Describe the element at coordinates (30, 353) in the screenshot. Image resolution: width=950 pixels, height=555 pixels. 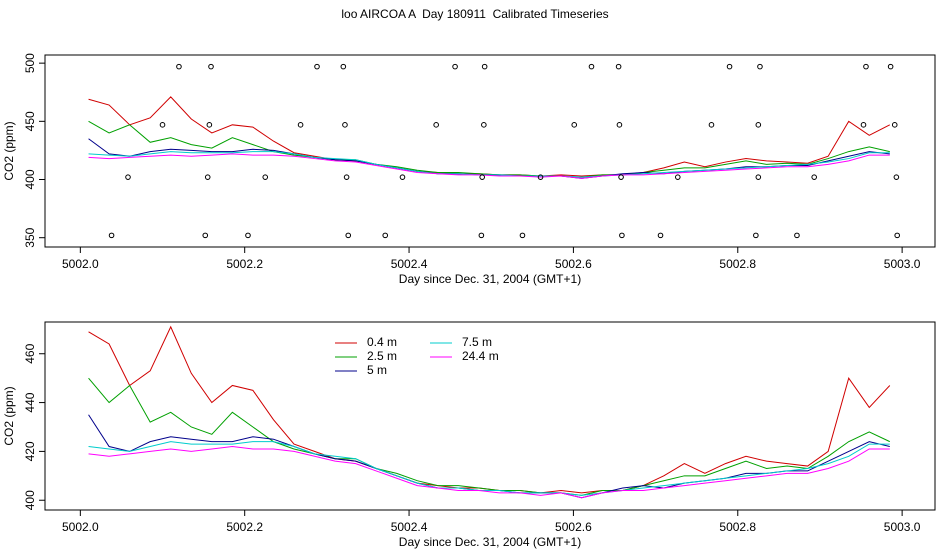
I see `y-tick-label: 460` at that location.